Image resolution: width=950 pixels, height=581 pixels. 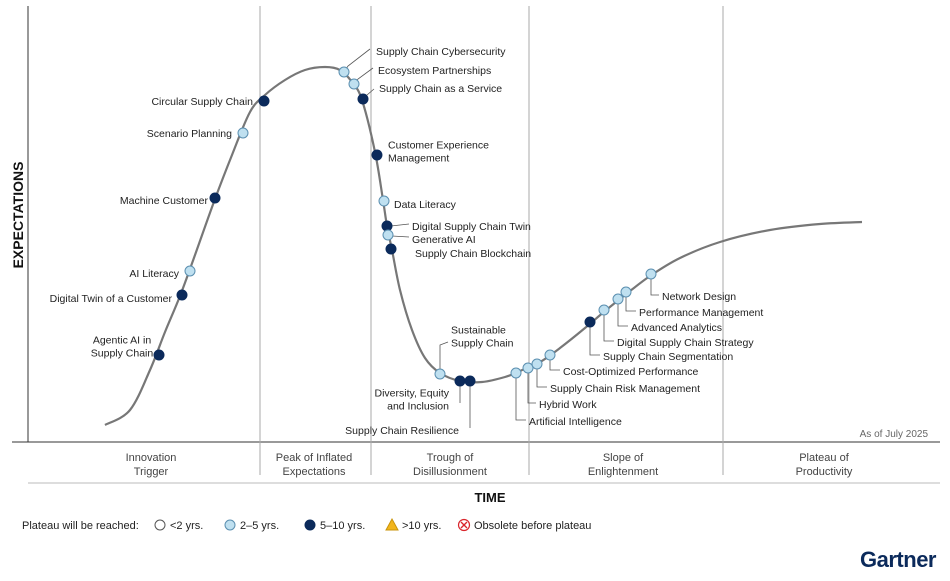 I want to click on legend-obsolete-x-icon, so click(x=464, y=525).